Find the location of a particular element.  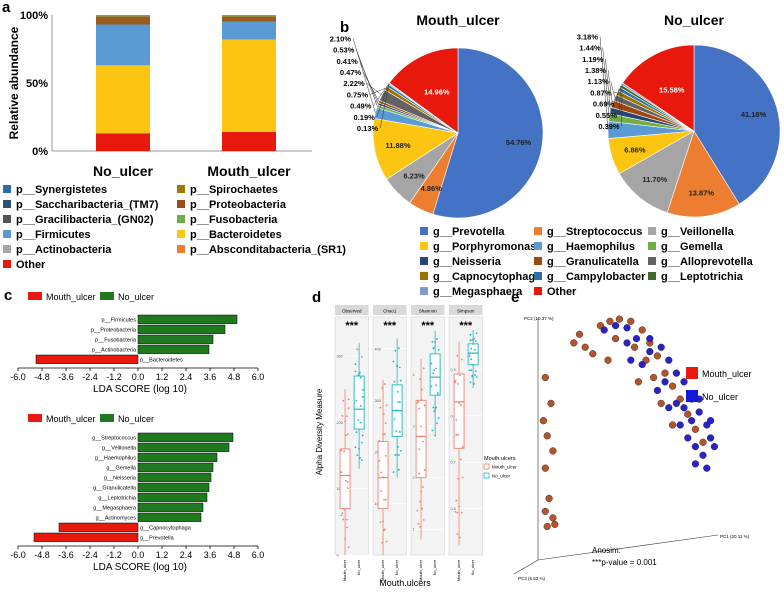

bar-label: p__Bacteroidetes is located at coordinates (161, 361).